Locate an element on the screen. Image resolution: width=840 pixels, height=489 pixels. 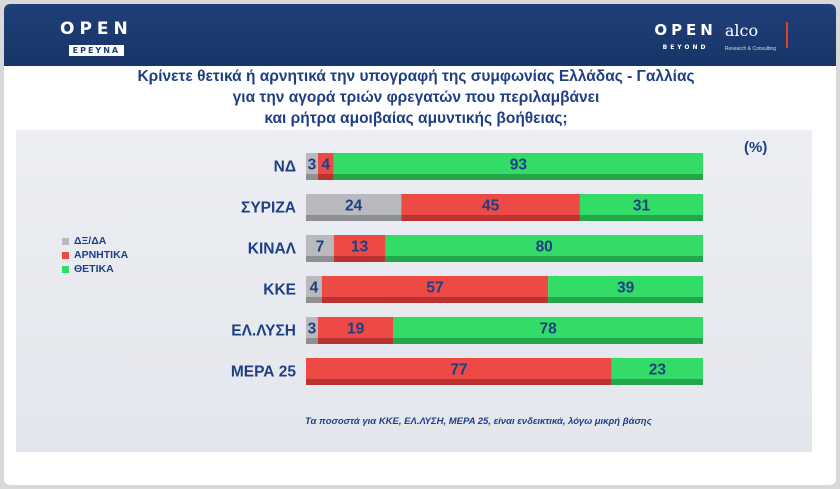
legend-swatch-positive is located at coordinates (65, 269).